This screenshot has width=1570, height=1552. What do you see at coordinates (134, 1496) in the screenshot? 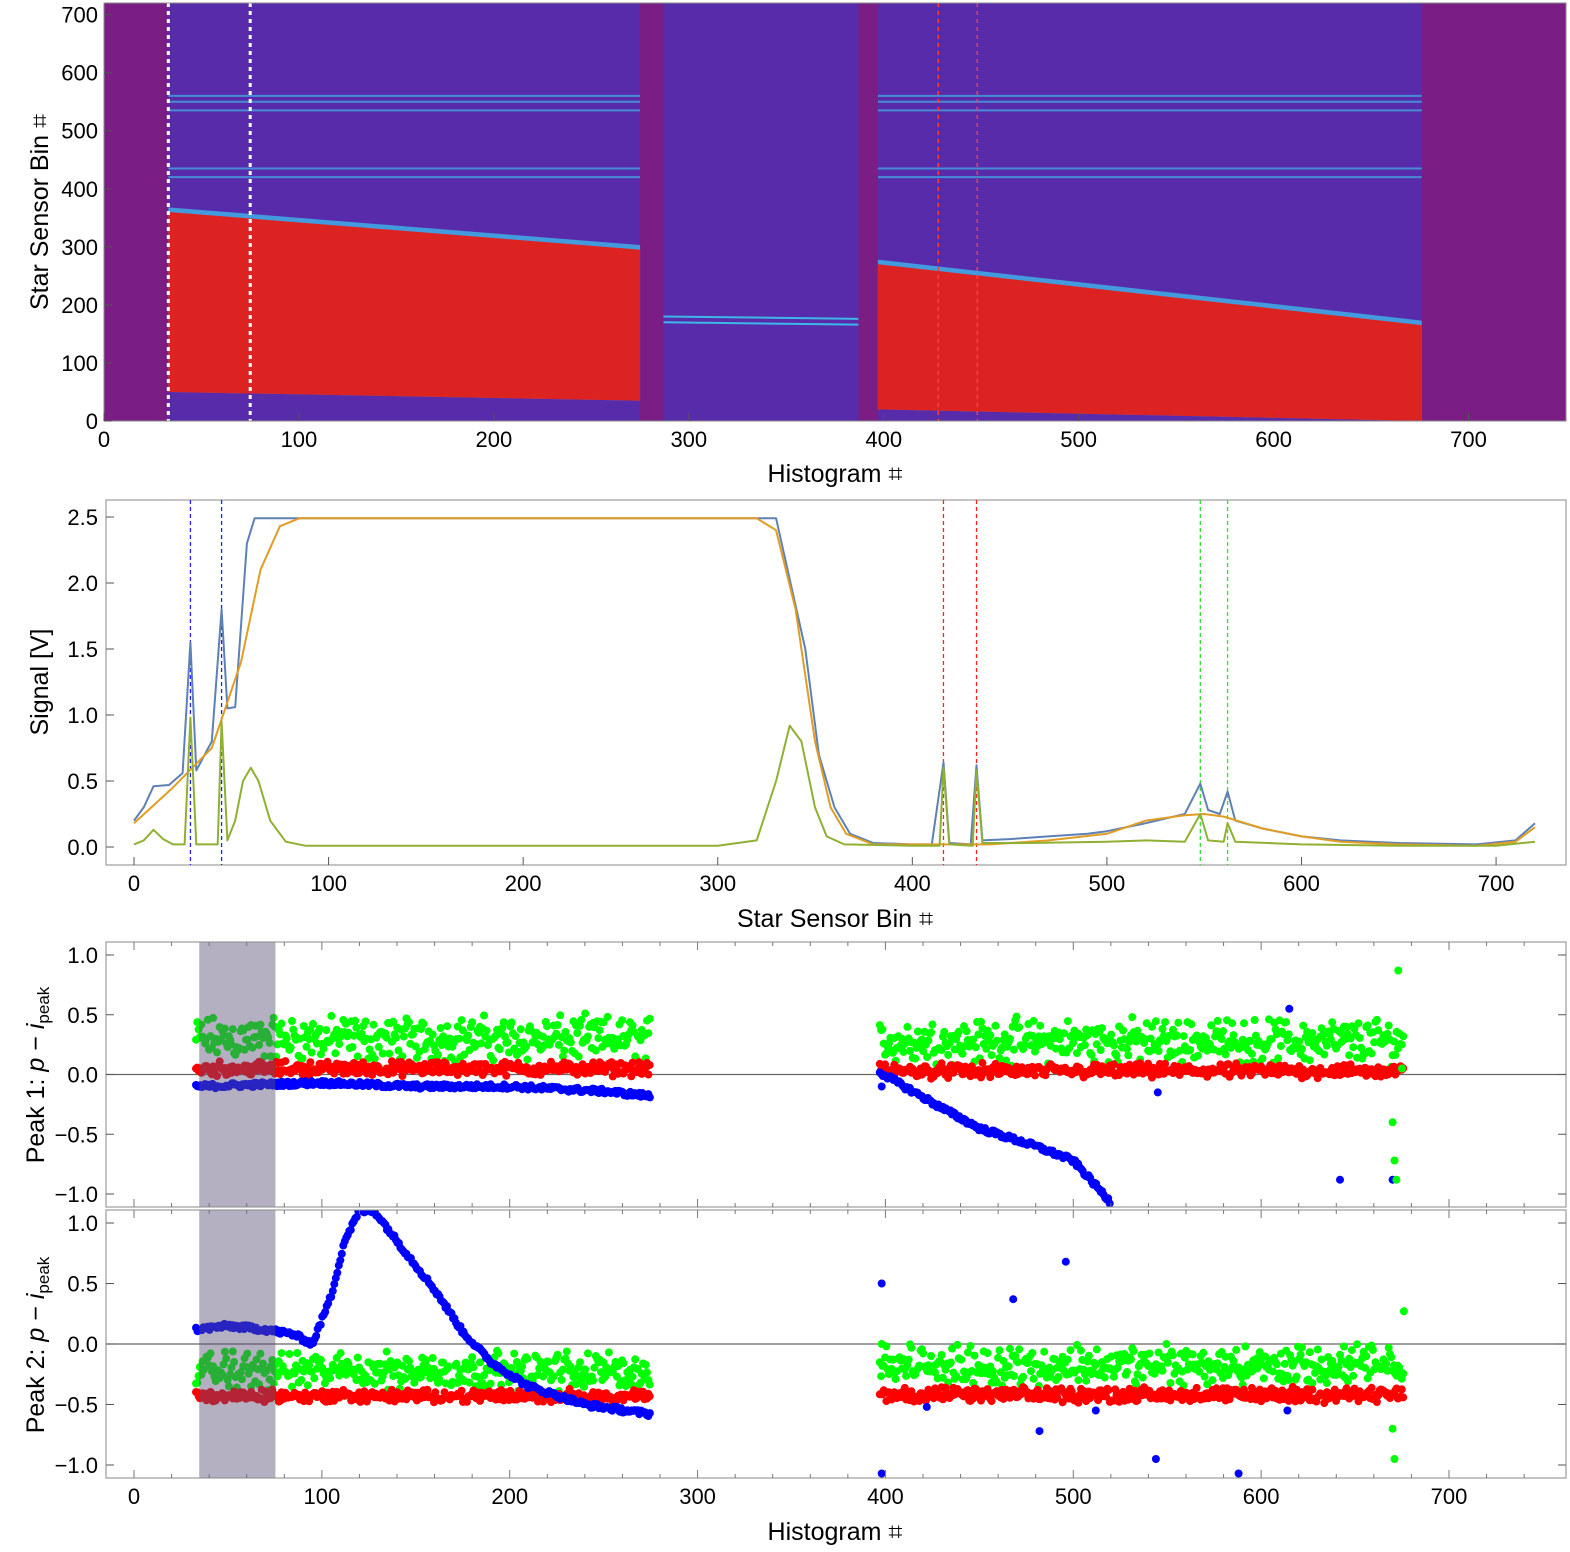
I see `peak2-x-tick-label: 0` at bounding box center [134, 1496].